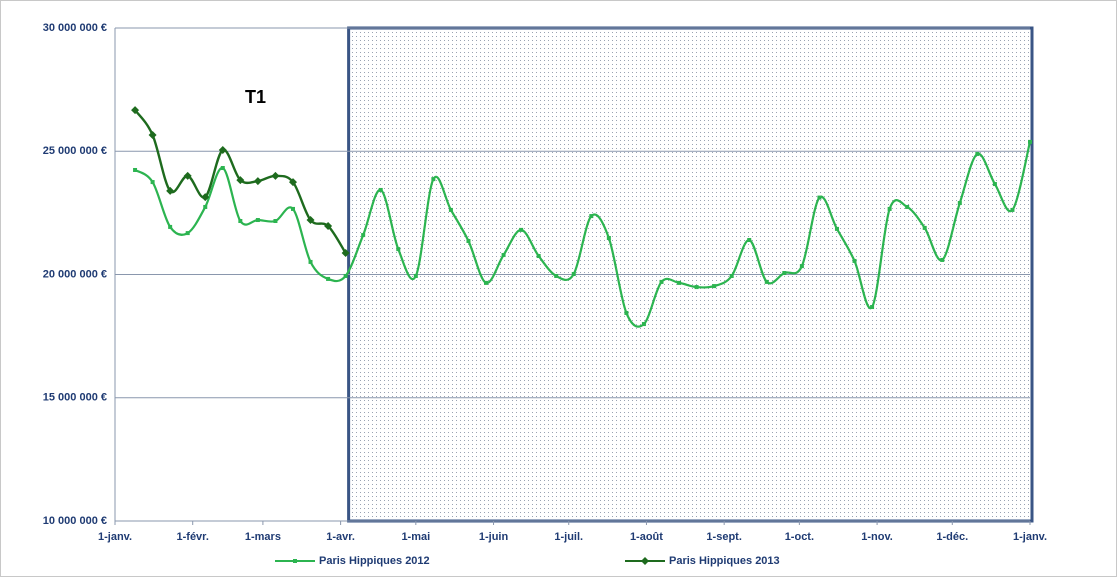 This screenshot has width=1117, height=577. What do you see at coordinates (193, 537) in the screenshot?
I see `x-tick-label: 1-févr.` at bounding box center [193, 537].